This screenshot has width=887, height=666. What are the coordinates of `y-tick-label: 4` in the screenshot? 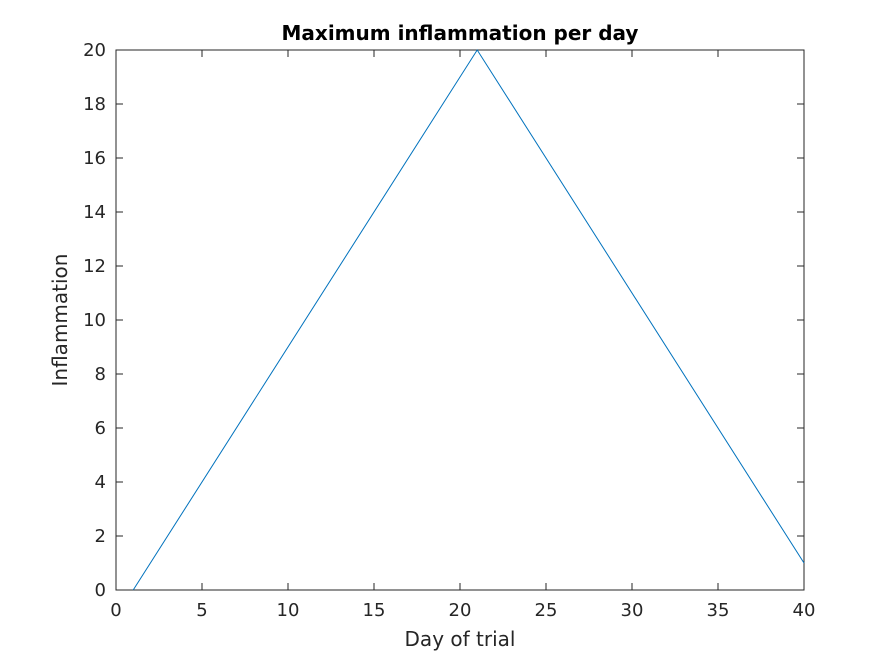 It's located at (100, 482).